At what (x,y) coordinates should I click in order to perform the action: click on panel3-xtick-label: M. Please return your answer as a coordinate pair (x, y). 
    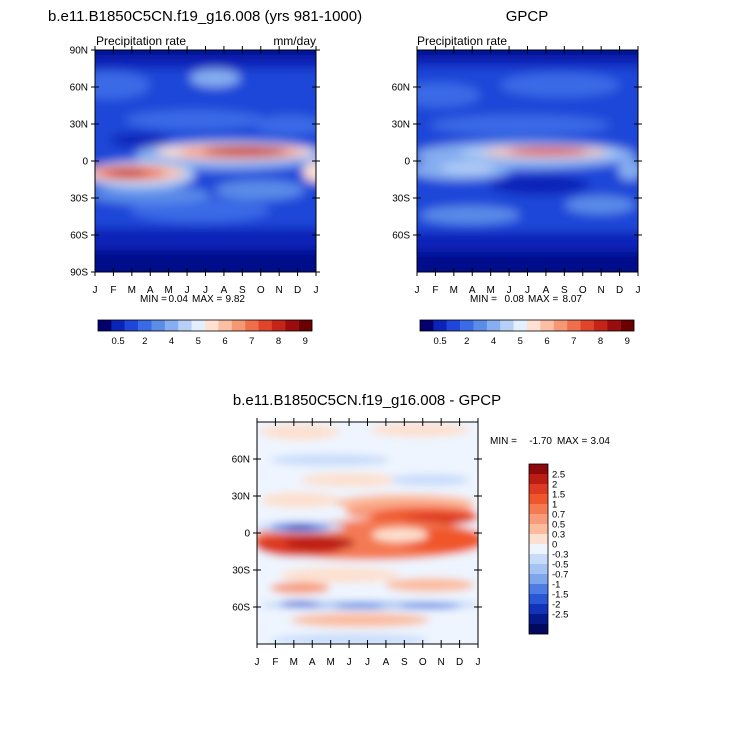
    Looking at the image, I should click on (294, 662).